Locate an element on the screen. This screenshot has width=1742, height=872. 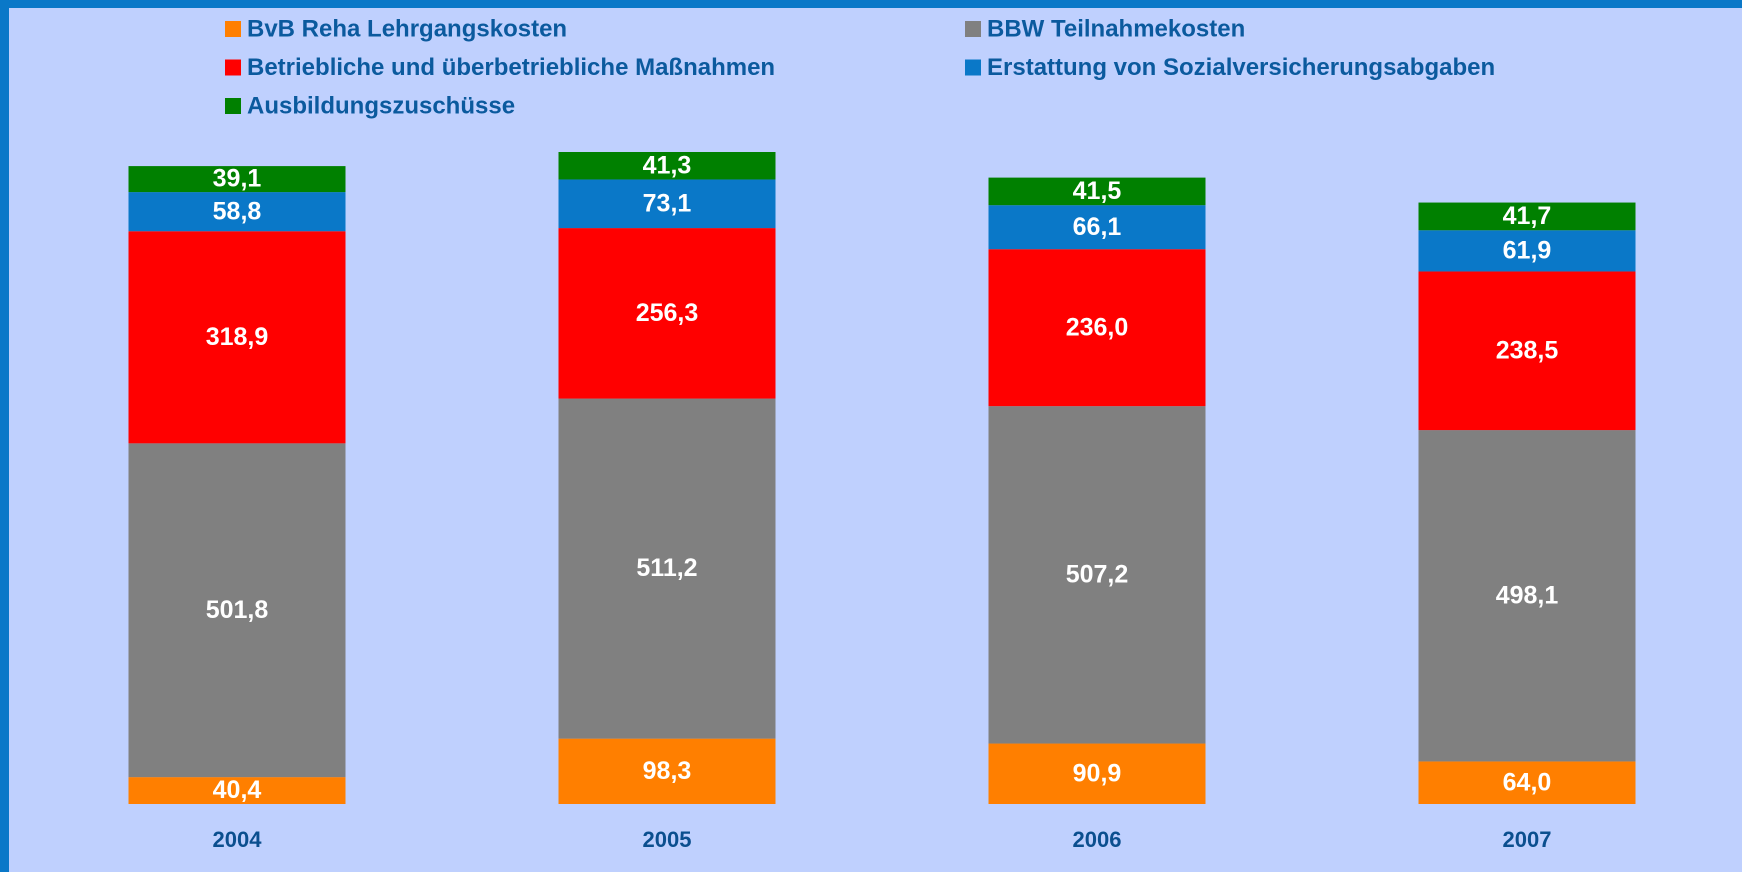
data-label: 39,1 is located at coordinates (237, 179).